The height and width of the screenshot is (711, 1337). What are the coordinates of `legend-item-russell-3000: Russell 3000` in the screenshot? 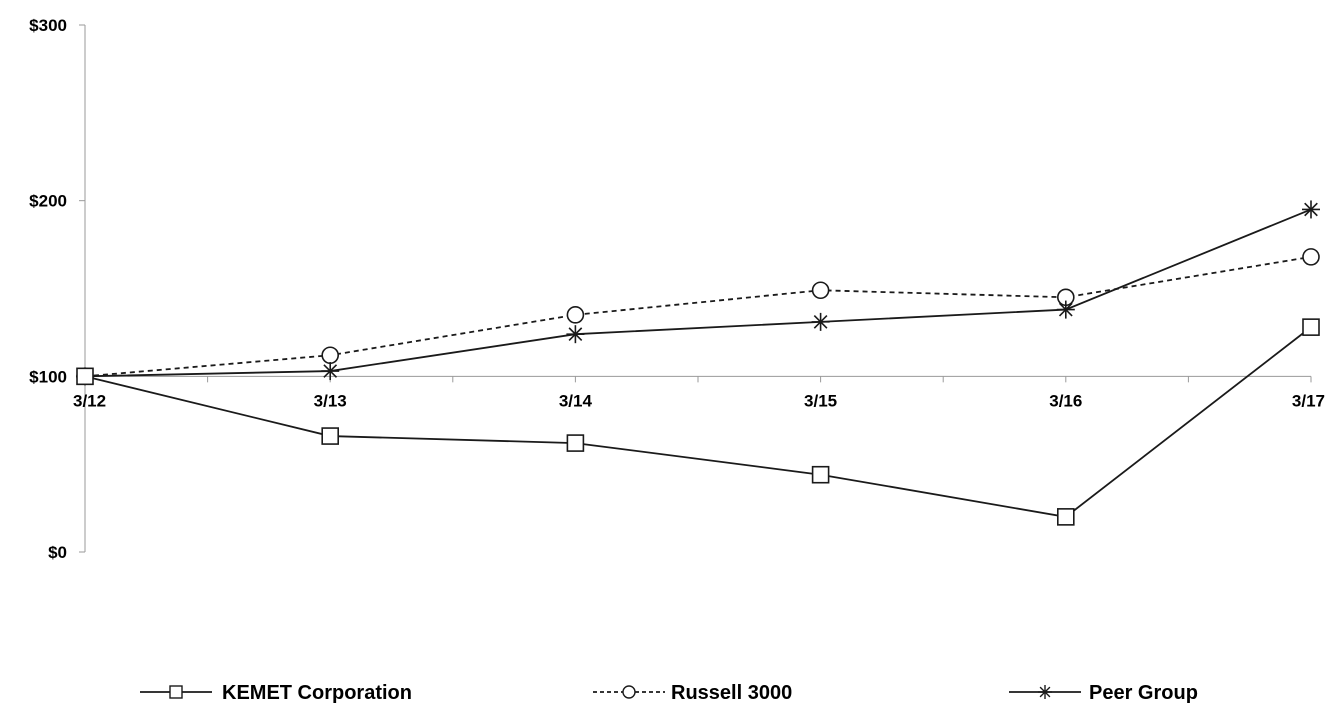 It's located at (692, 693).